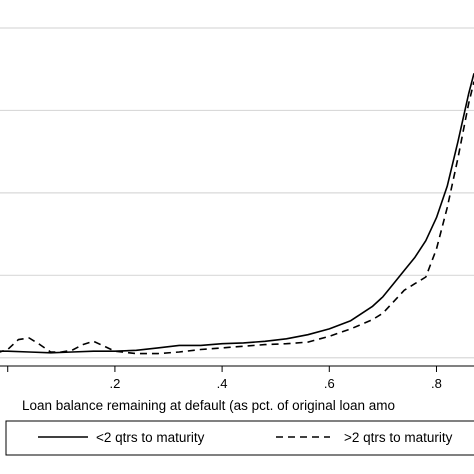  I want to click on legend: <2 qtrs to maturity >2 qtrs to maturity, so click(239, 438).